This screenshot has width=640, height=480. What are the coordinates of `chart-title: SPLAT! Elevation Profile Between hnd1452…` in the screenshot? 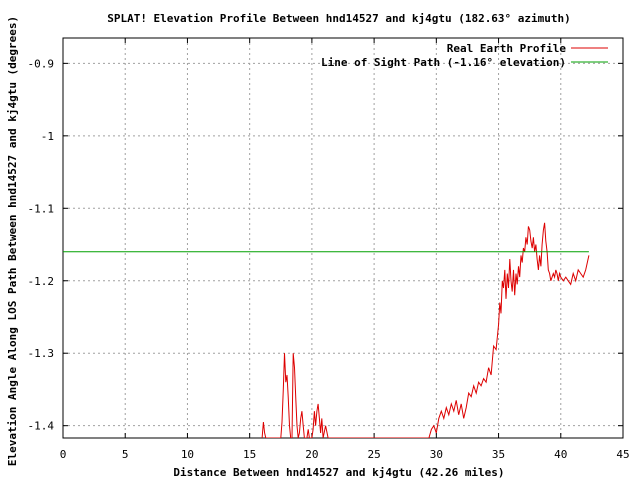 It's located at (339, 18).